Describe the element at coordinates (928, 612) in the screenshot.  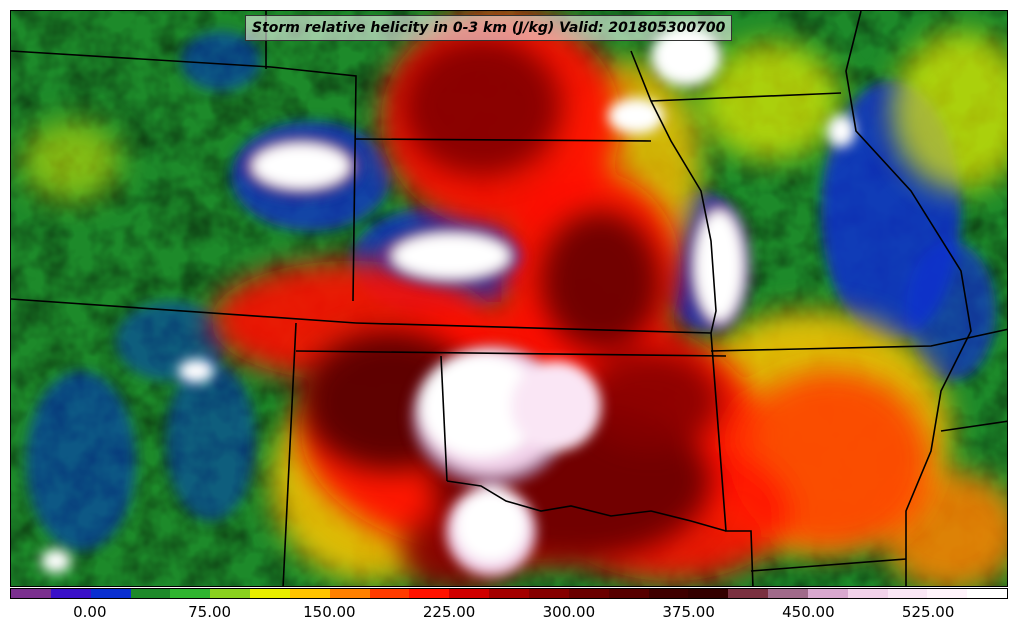
I see `colorbar-tick-label: 525.00` at that location.